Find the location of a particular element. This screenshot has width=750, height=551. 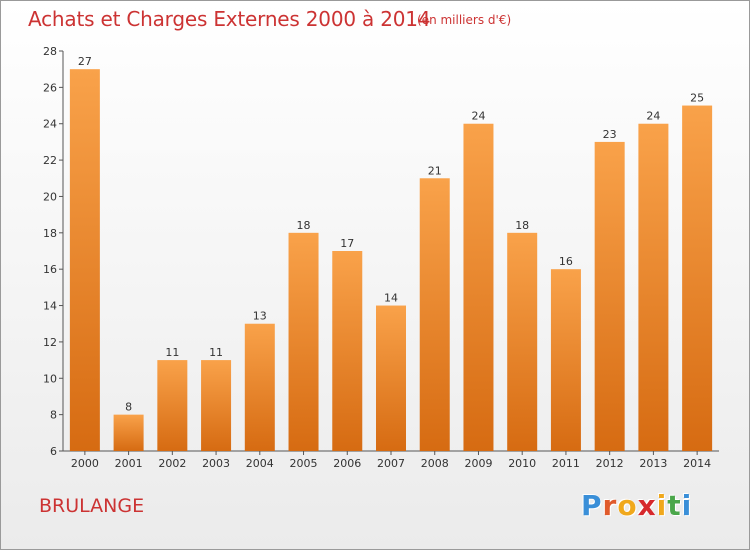

x-tick-label-2002: 2002 is located at coordinates (172, 463).